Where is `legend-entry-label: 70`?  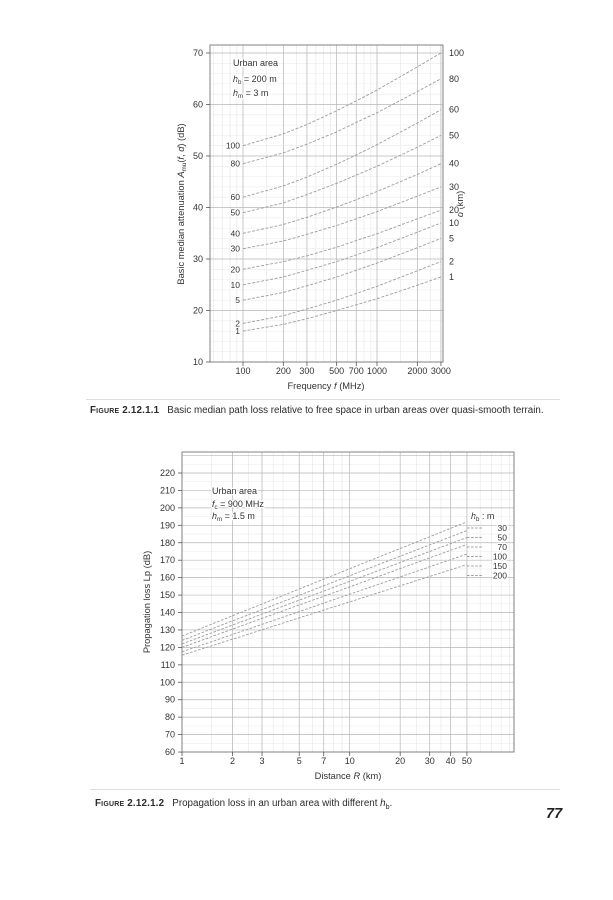
legend-entry-label: 70 is located at coordinates (503, 547).